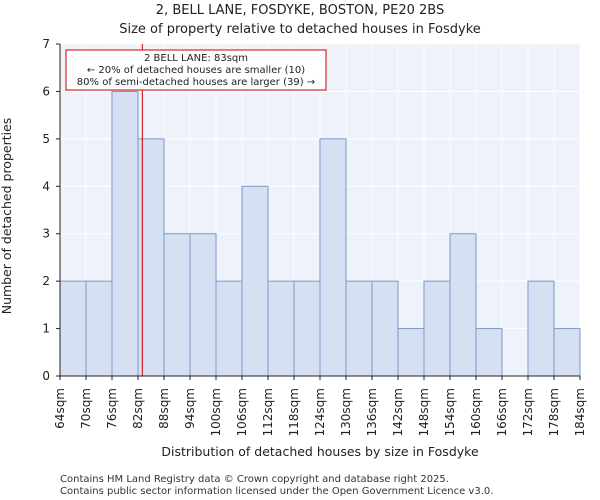 Image resolution: width=600 pixels, height=500 pixels. I want to click on y-tick-label: 6, so click(46, 91).